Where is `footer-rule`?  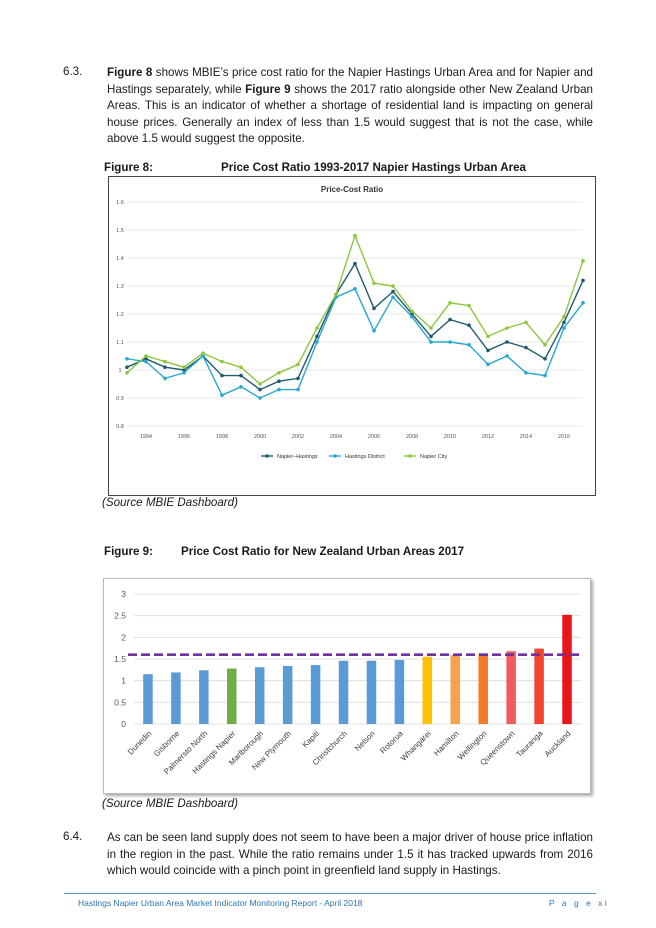 footer-rule is located at coordinates (330, 893).